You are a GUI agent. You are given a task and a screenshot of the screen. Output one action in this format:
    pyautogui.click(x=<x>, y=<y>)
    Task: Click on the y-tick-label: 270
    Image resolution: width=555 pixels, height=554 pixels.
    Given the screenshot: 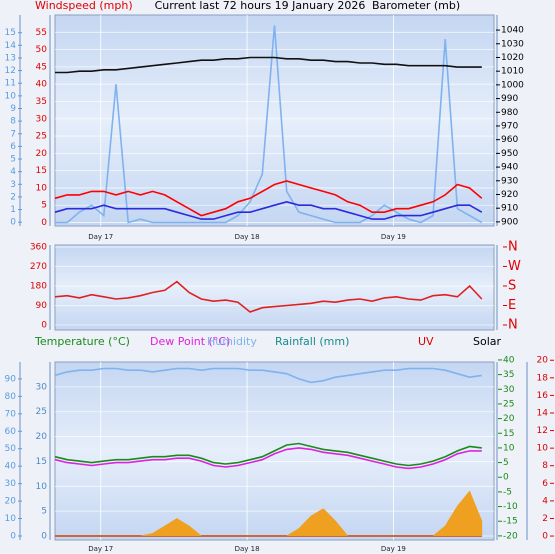 What is the action you would take?
    pyautogui.click(x=38, y=267)
    